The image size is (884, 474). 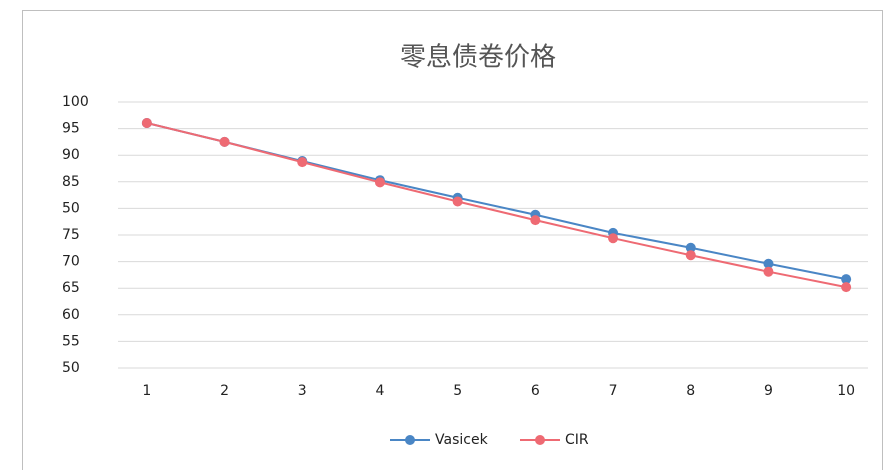 I want to click on x-tick-label: 7, so click(x=613, y=391).